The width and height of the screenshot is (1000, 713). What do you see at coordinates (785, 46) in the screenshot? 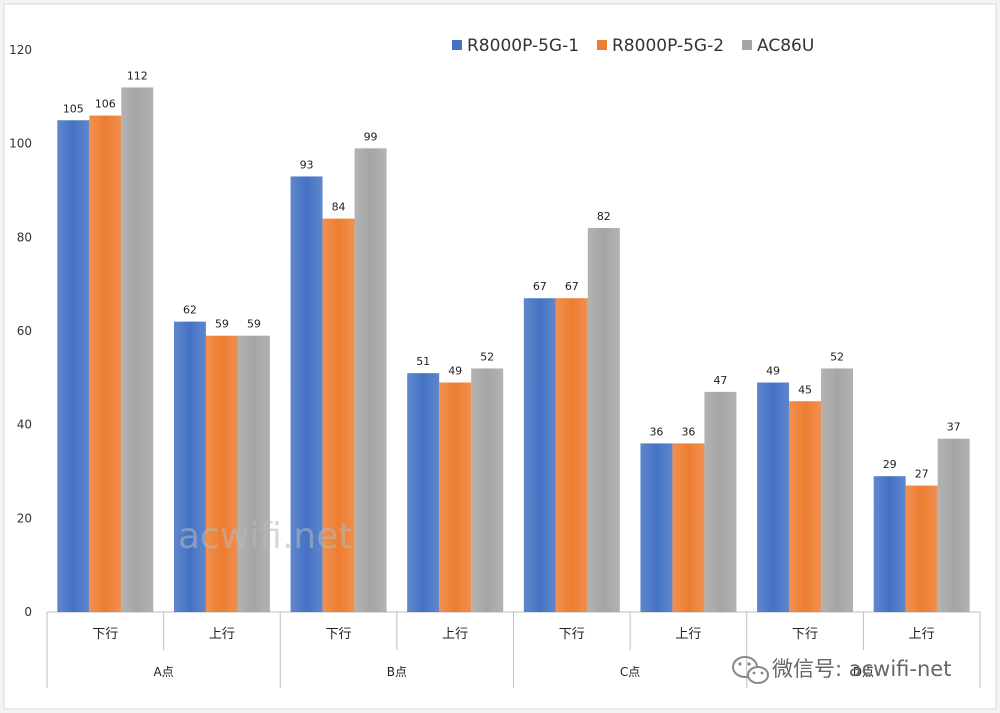
I see `legend-label: AC86U` at bounding box center [785, 46].